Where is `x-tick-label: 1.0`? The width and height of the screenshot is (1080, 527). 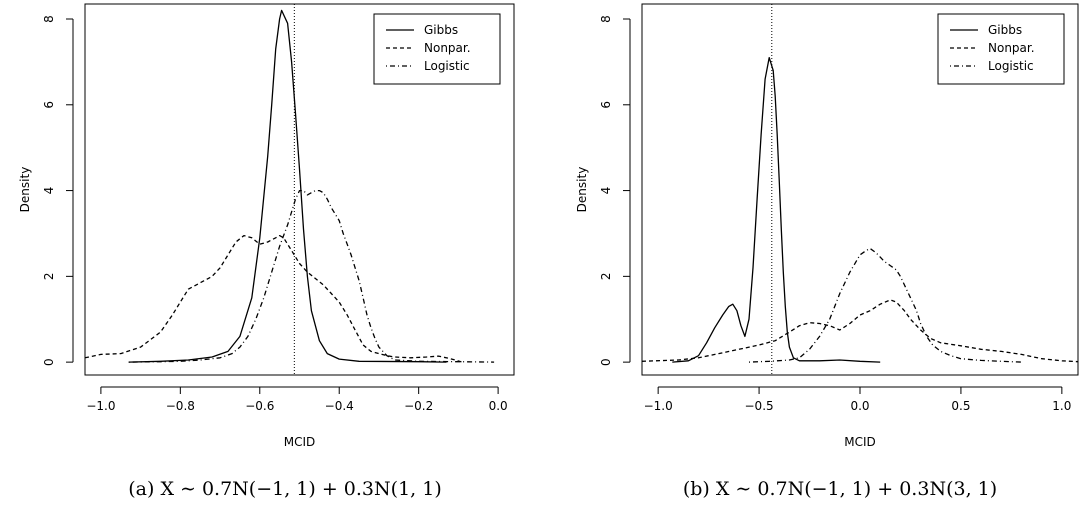
x-tick-label: 1.0 is located at coordinates (1061, 406).